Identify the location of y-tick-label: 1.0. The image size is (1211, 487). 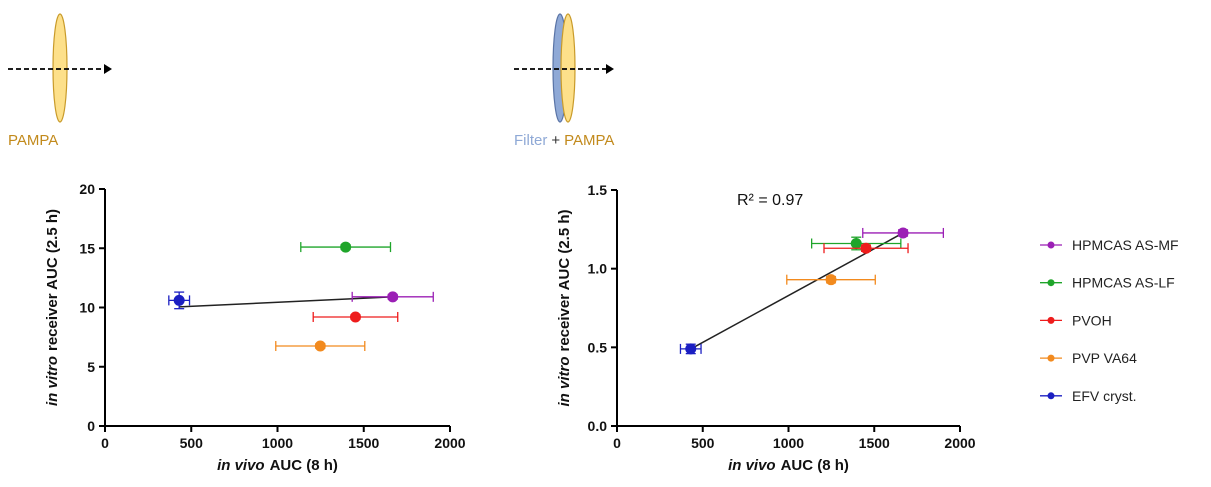
(598, 269).